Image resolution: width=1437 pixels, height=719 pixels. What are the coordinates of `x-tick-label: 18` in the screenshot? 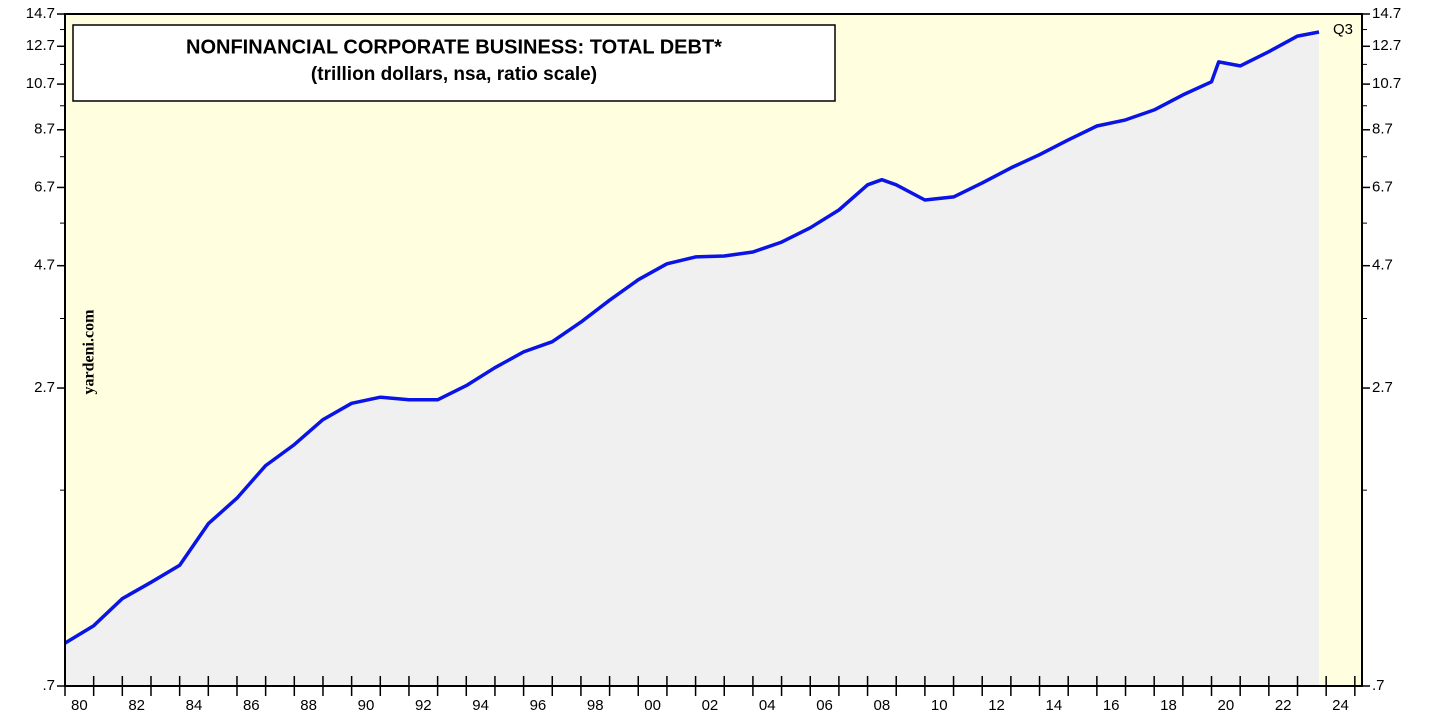 It's located at (1168, 705).